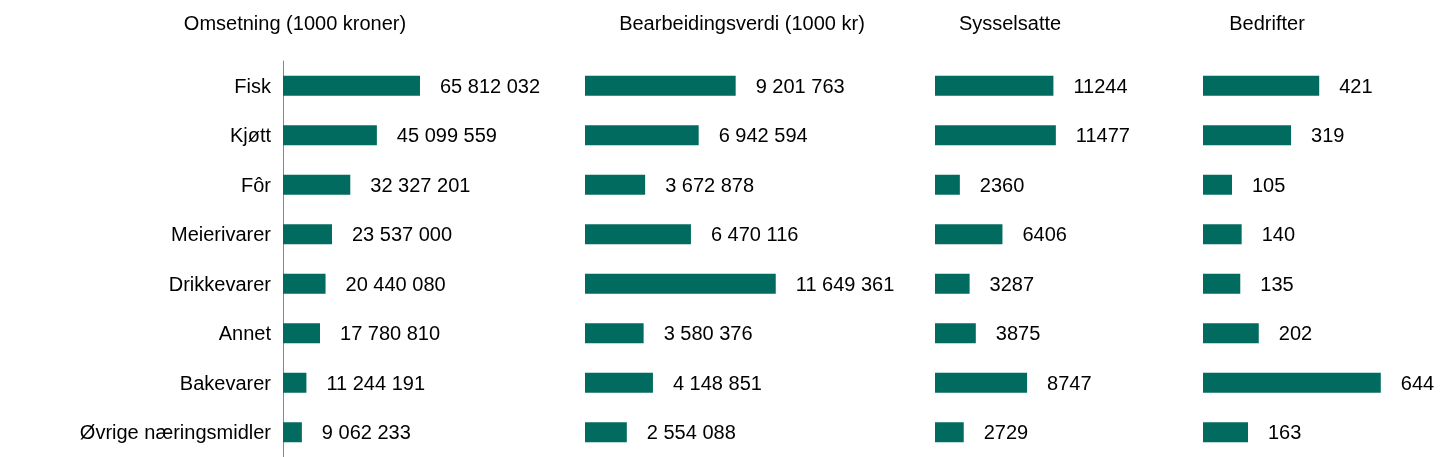 The width and height of the screenshot is (1446, 457). I want to click on data-label: 644, so click(1417, 382).